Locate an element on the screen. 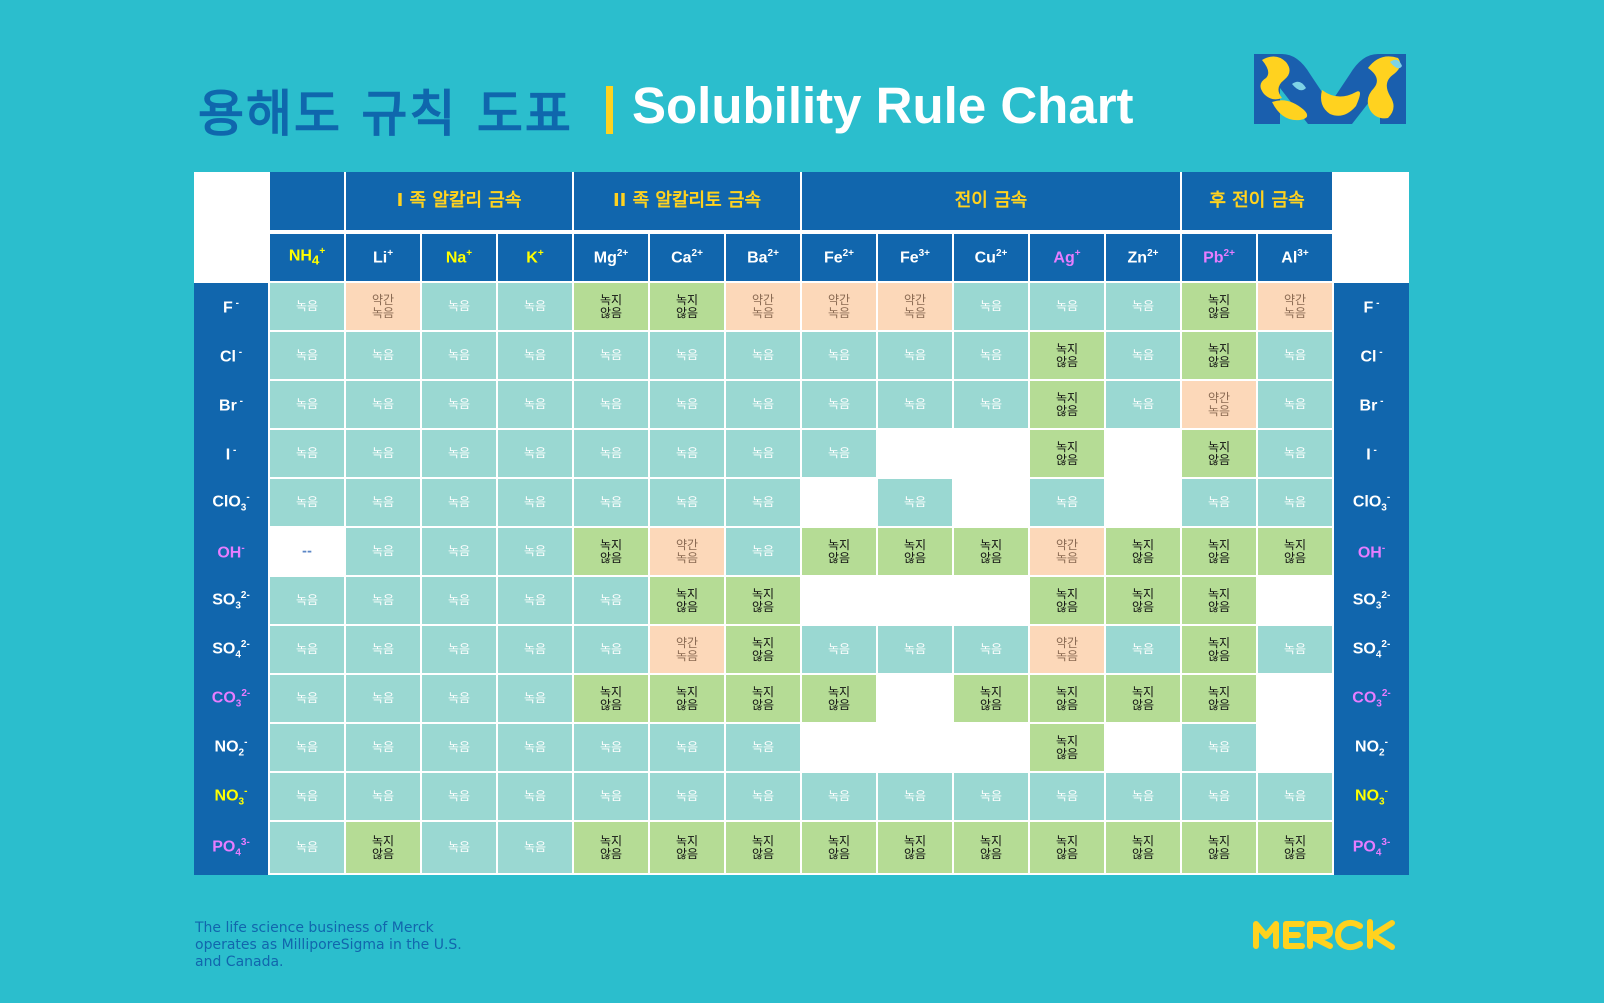 This screenshot has height=1003, width=1604. ion-charge: + is located at coordinates (390, 253).